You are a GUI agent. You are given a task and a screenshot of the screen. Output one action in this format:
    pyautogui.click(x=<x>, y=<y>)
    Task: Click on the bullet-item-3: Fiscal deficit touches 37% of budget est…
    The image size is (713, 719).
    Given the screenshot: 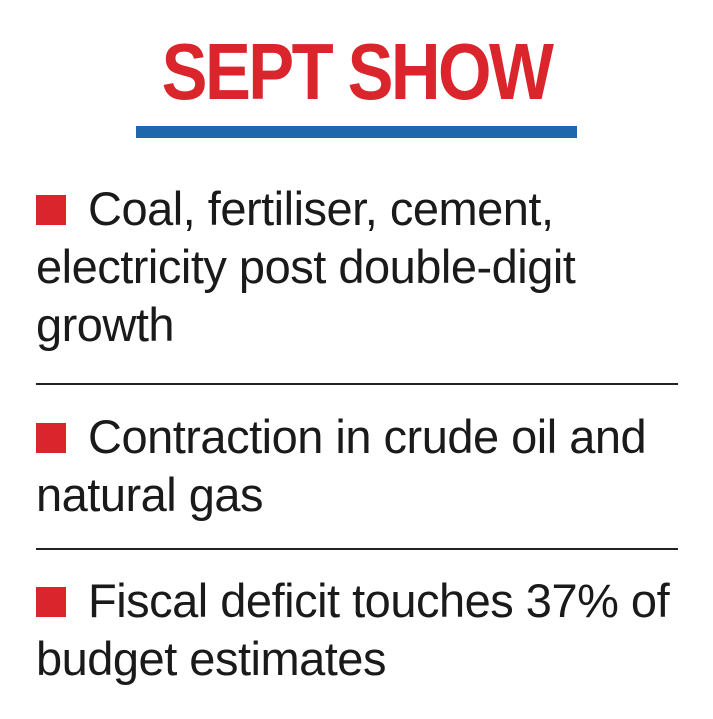 What is the action you would take?
    pyautogui.click(x=361, y=630)
    